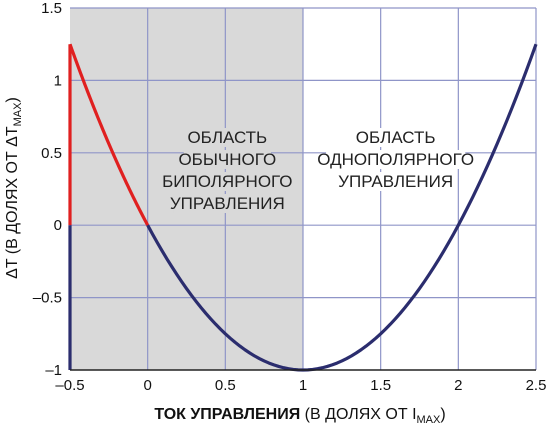 The height and width of the screenshot is (432, 549). What do you see at coordinates (299, 416) in the screenshot?
I see `x-axis-label: ТОК УПРАВЛЕНИЯ (В ДОЛЯХ ОТ IMAX)` at bounding box center [299, 416].